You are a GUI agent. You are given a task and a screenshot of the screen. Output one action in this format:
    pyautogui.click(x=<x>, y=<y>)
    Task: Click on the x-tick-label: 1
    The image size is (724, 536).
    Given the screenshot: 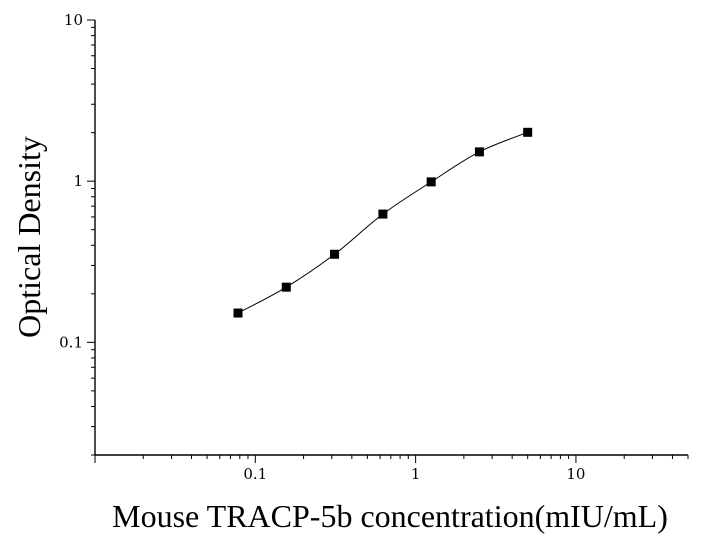 What is the action you would take?
    pyautogui.click(x=416, y=474)
    